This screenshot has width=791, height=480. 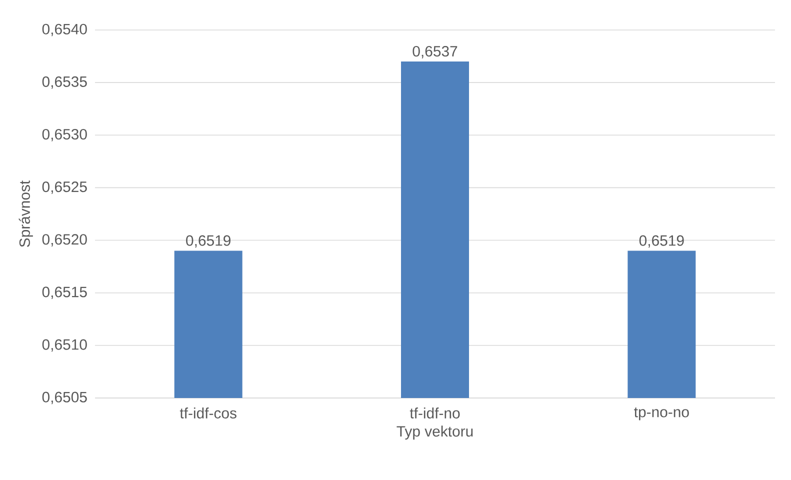 I want to click on y-tick-label: 0,6505, so click(x=64, y=398).